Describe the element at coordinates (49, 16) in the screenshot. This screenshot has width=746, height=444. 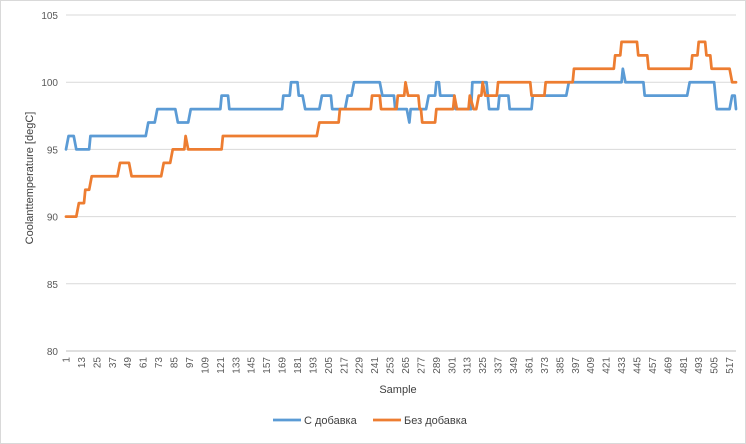
I see `y-tick-label: 105` at that location.